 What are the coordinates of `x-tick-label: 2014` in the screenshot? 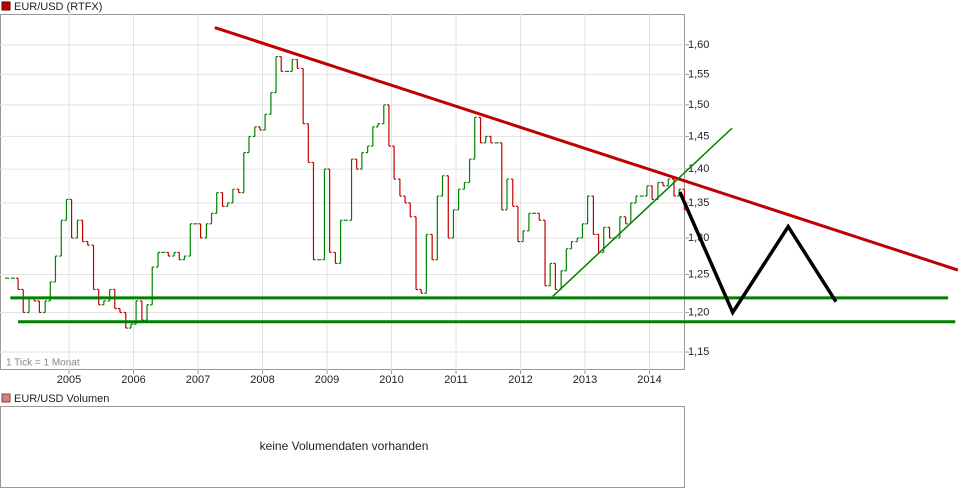 It's located at (649, 380).